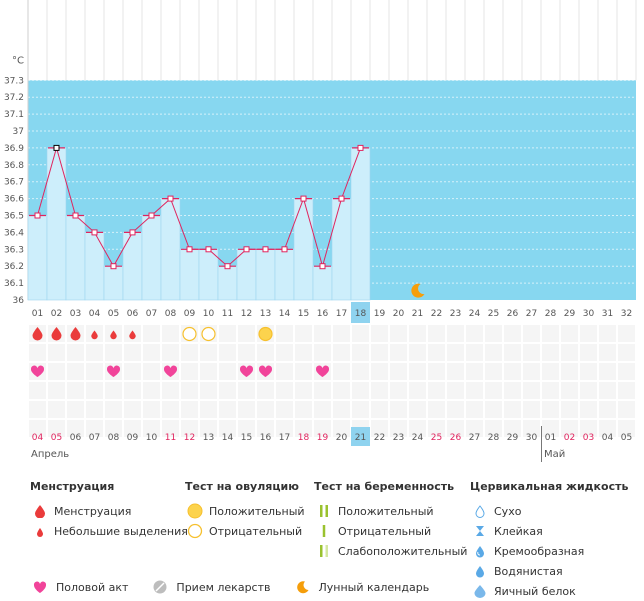  Describe the element at coordinates (384, 486) in the screenshot. I see `legend-pregnancy-title: Тест на беременность` at that location.